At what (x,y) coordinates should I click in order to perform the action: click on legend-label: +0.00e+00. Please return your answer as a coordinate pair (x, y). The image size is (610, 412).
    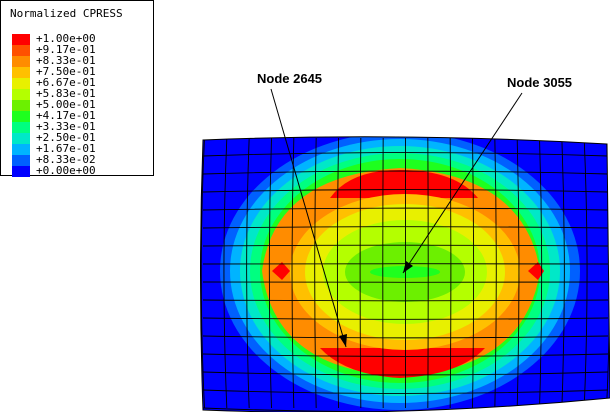
    Looking at the image, I should click on (66, 170).